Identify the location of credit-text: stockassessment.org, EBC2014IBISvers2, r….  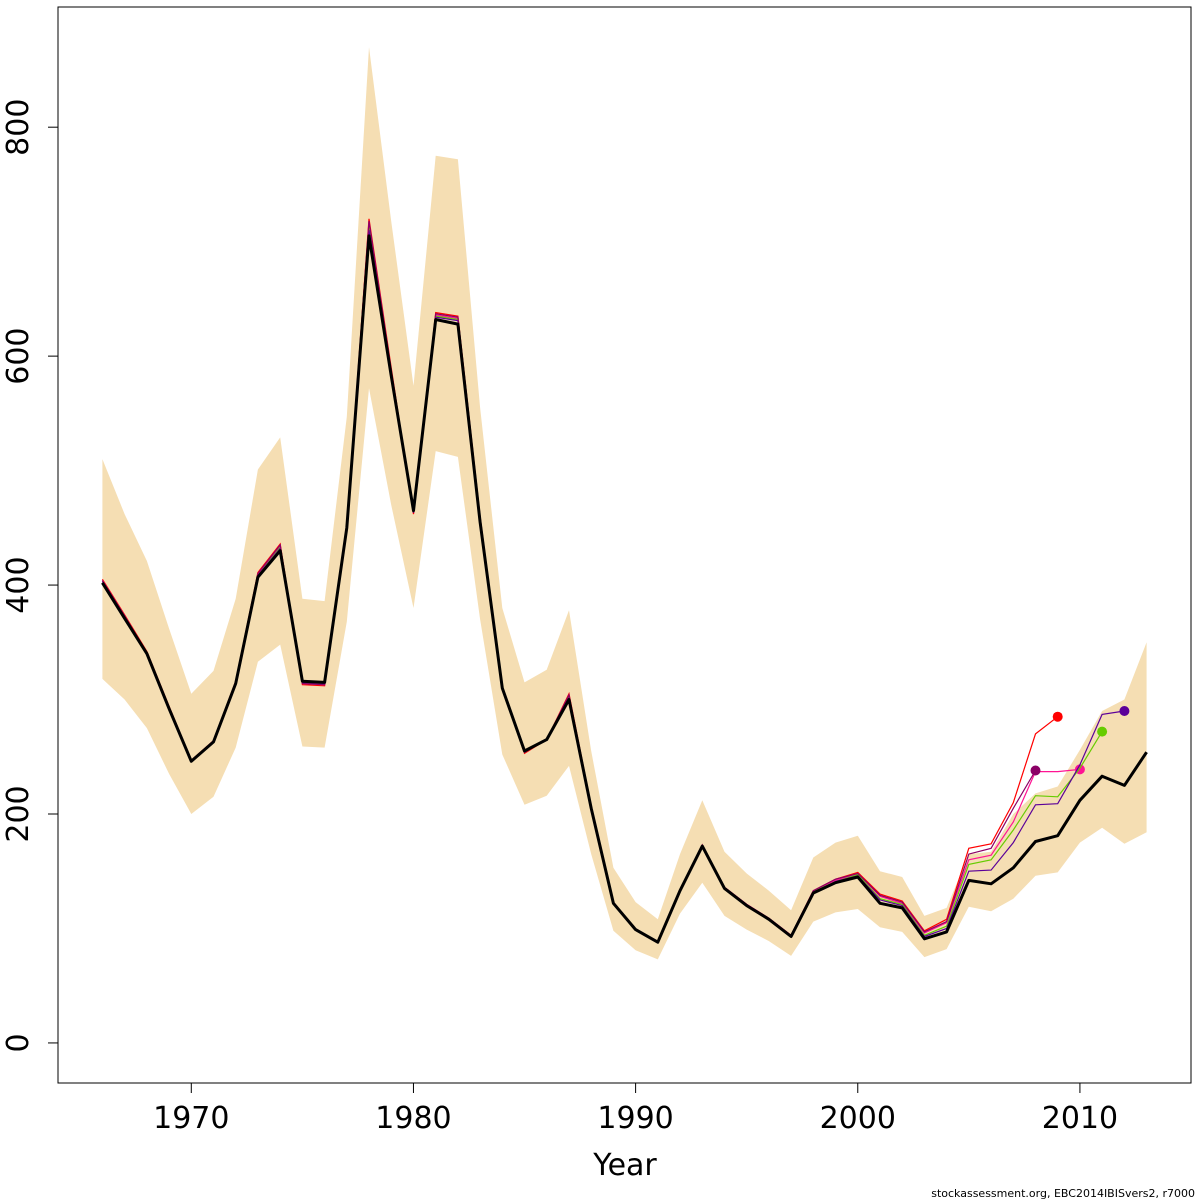
(1063, 1193).